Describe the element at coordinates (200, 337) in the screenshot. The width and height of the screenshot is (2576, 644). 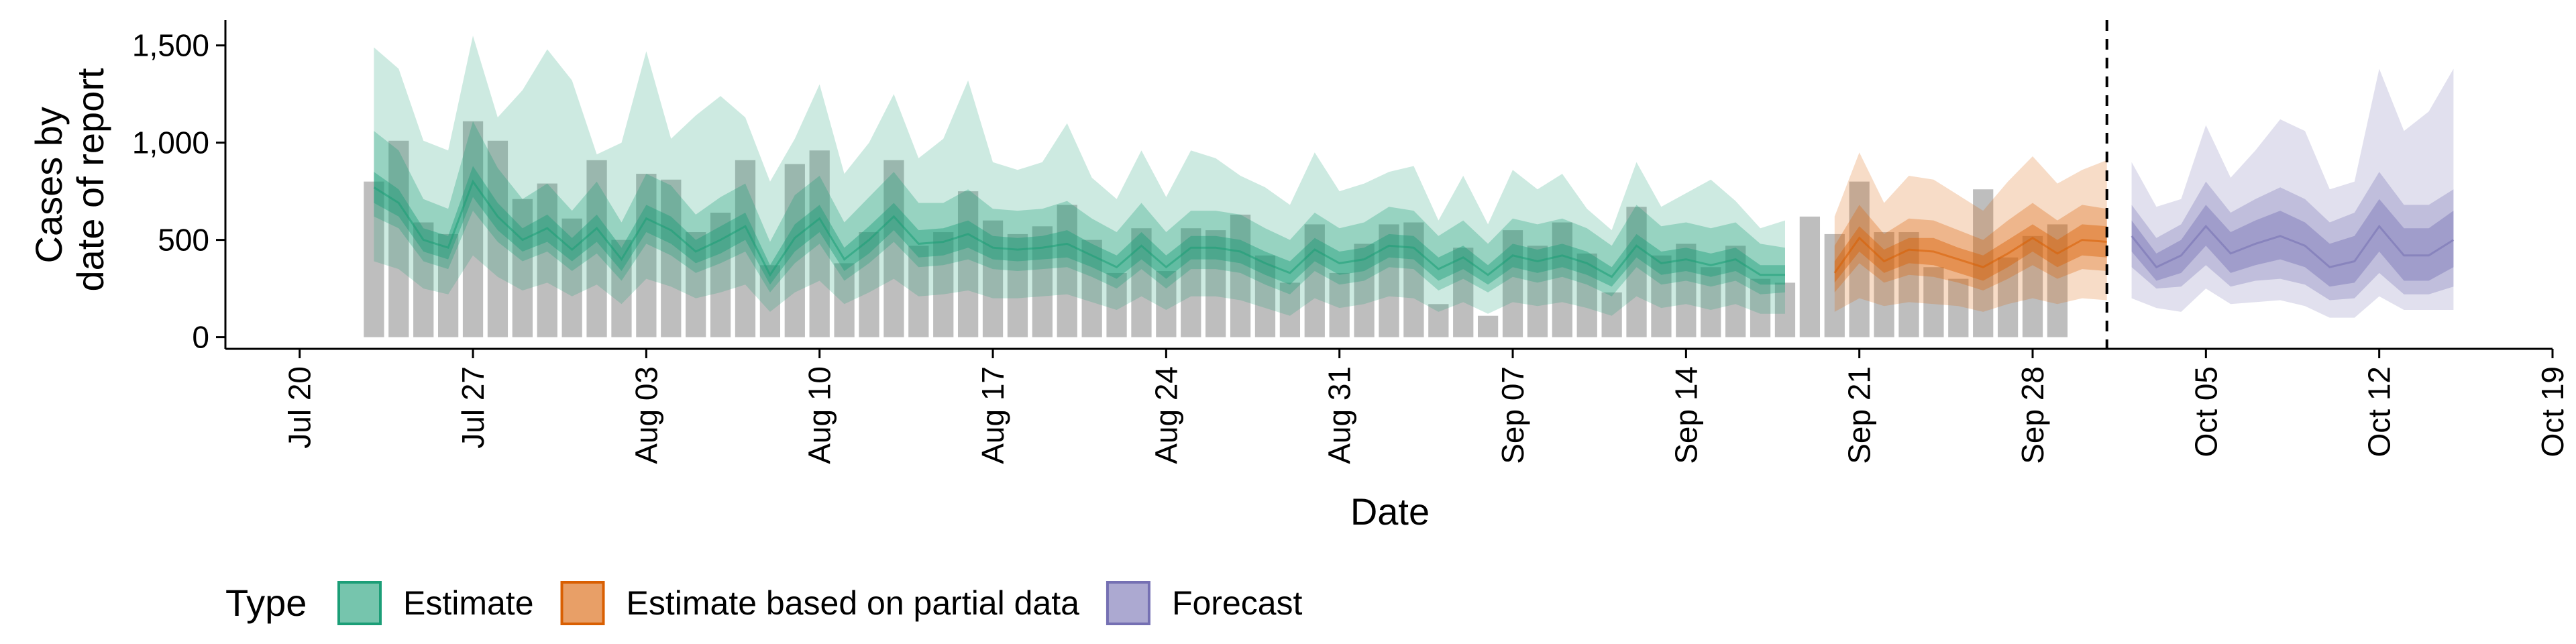
I see `y-tick-label: 0` at that location.